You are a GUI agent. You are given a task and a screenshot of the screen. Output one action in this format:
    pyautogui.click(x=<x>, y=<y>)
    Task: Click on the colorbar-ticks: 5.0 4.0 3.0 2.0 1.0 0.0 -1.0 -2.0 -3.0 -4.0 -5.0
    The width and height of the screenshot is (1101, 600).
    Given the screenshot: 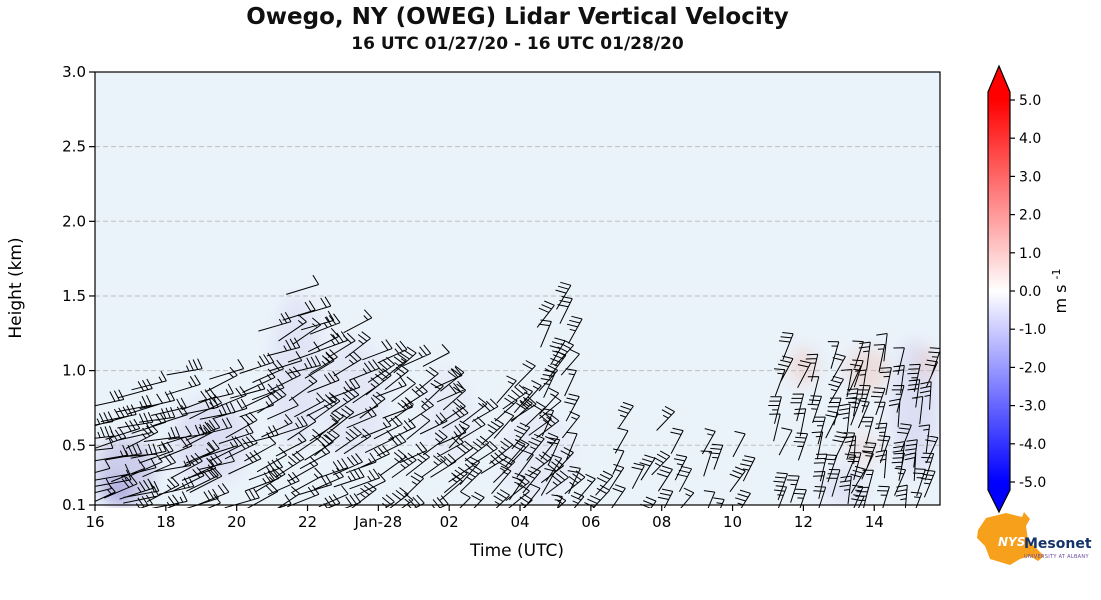 What is the action you would take?
    pyautogui.click(x=1028, y=292)
    